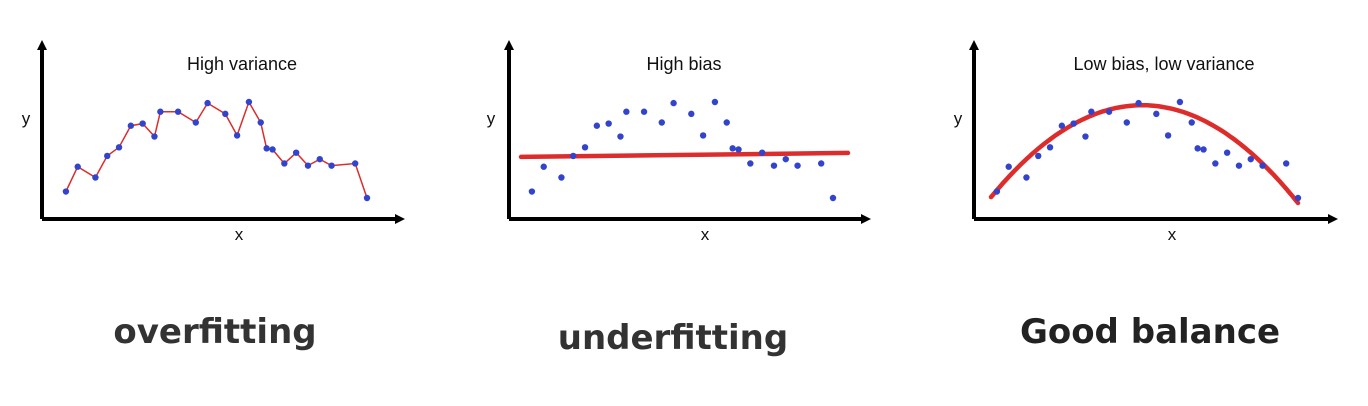 This screenshot has height=406, width=1368. What do you see at coordinates (683, 64) in the screenshot?
I see `chart-title: High bias` at bounding box center [683, 64].